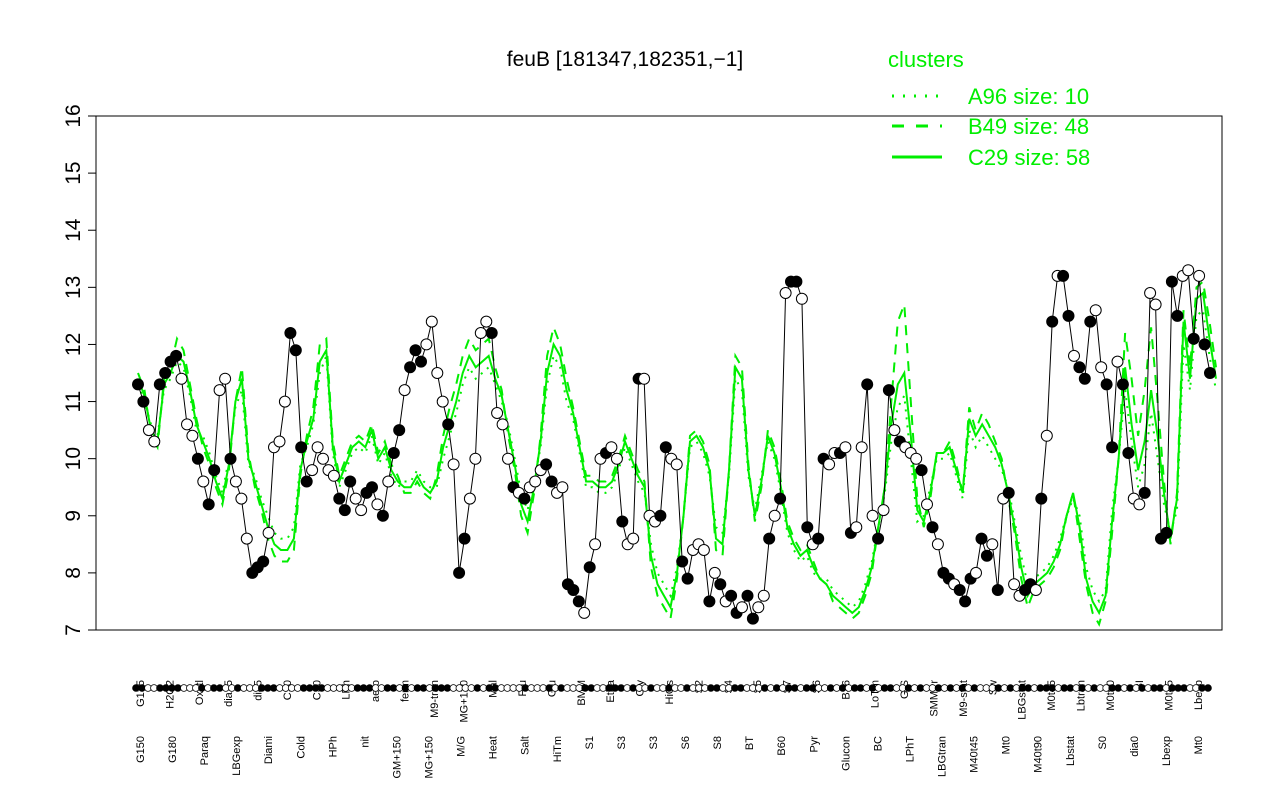 The height and width of the screenshot is (800, 1280). Describe the element at coordinates (205, 750) in the screenshot. I see `x-tick-label: Paraq` at that location.